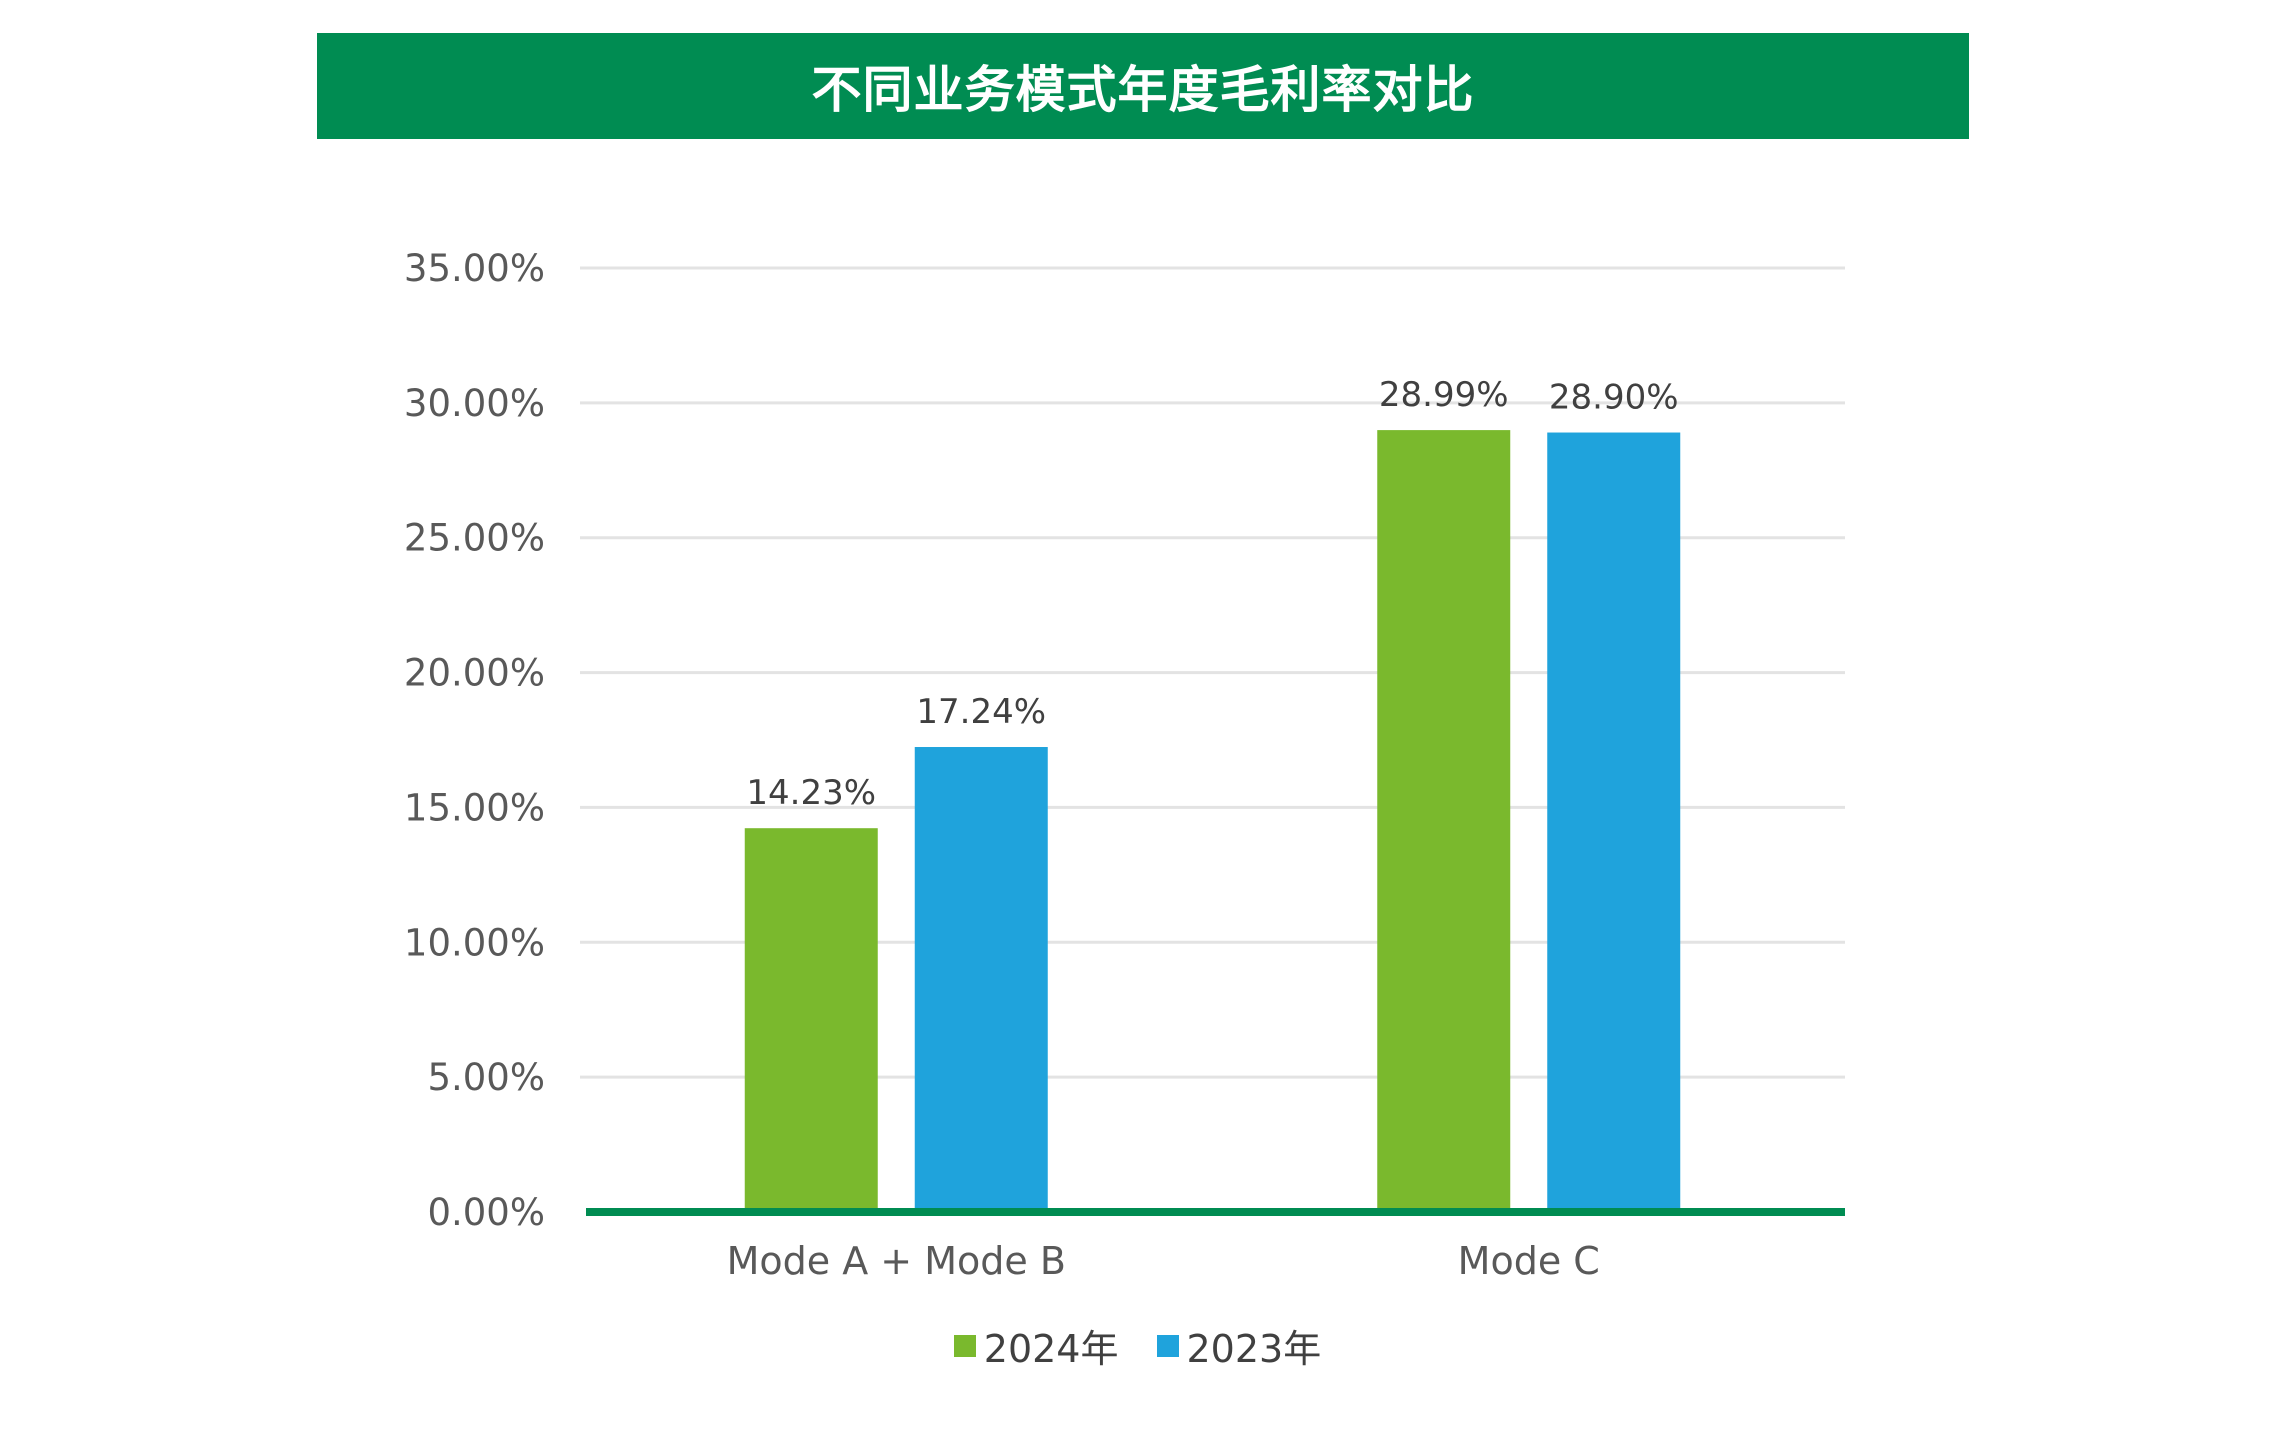  Describe the element at coordinates (1254, 1349) in the screenshot. I see `legend-label-2023: 2023年` at that location.